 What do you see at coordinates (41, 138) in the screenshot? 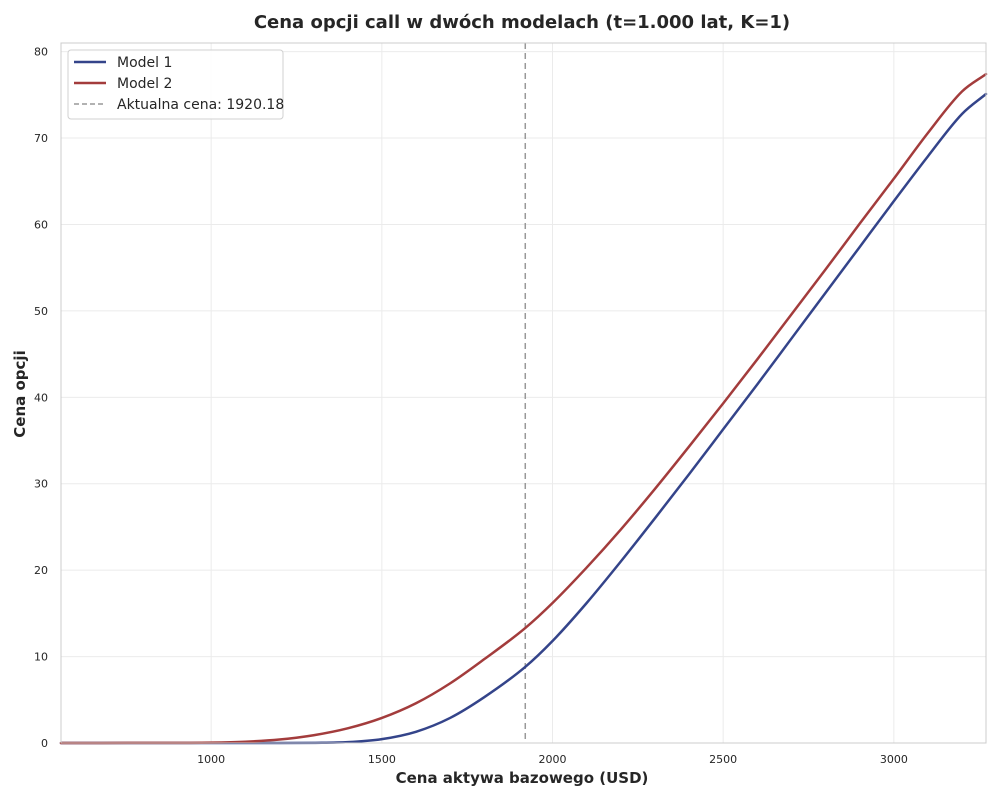
I see `y-tick-label: 70` at bounding box center [41, 138].